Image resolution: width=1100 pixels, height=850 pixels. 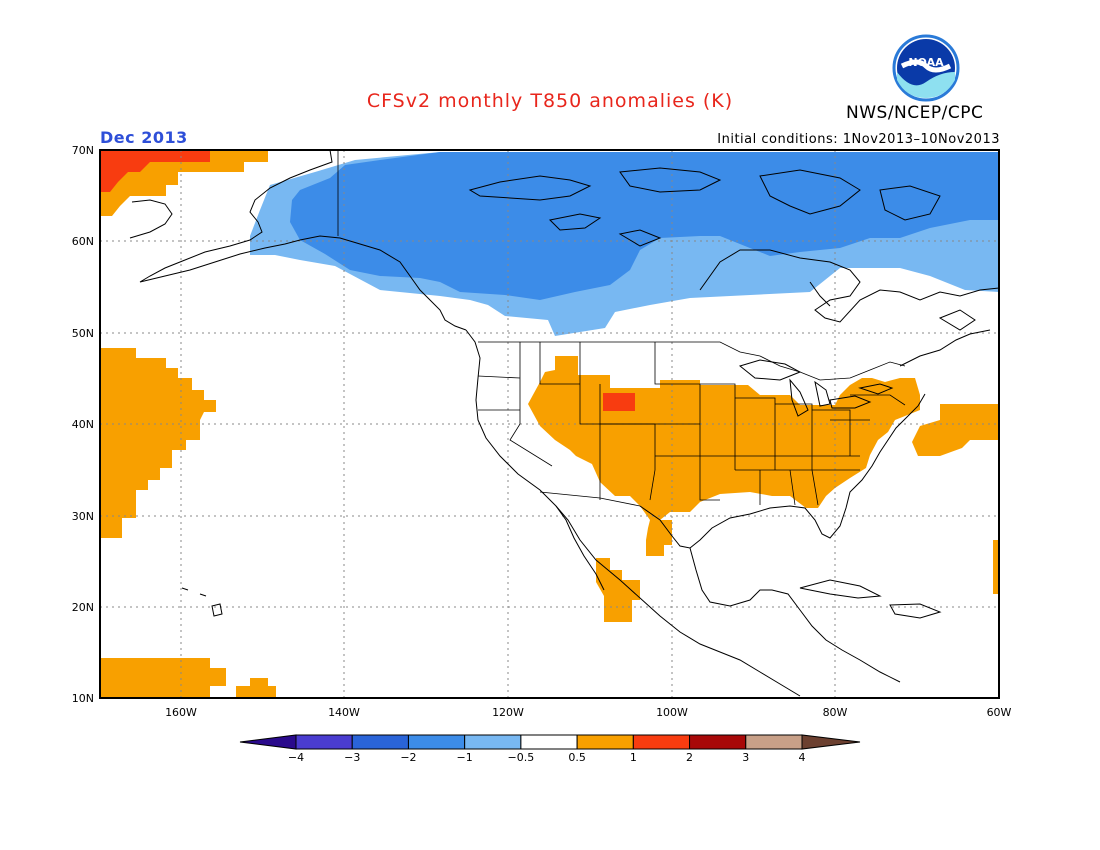 I want to click on warm-anomaly-texas-mexico, so click(x=659, y=538).